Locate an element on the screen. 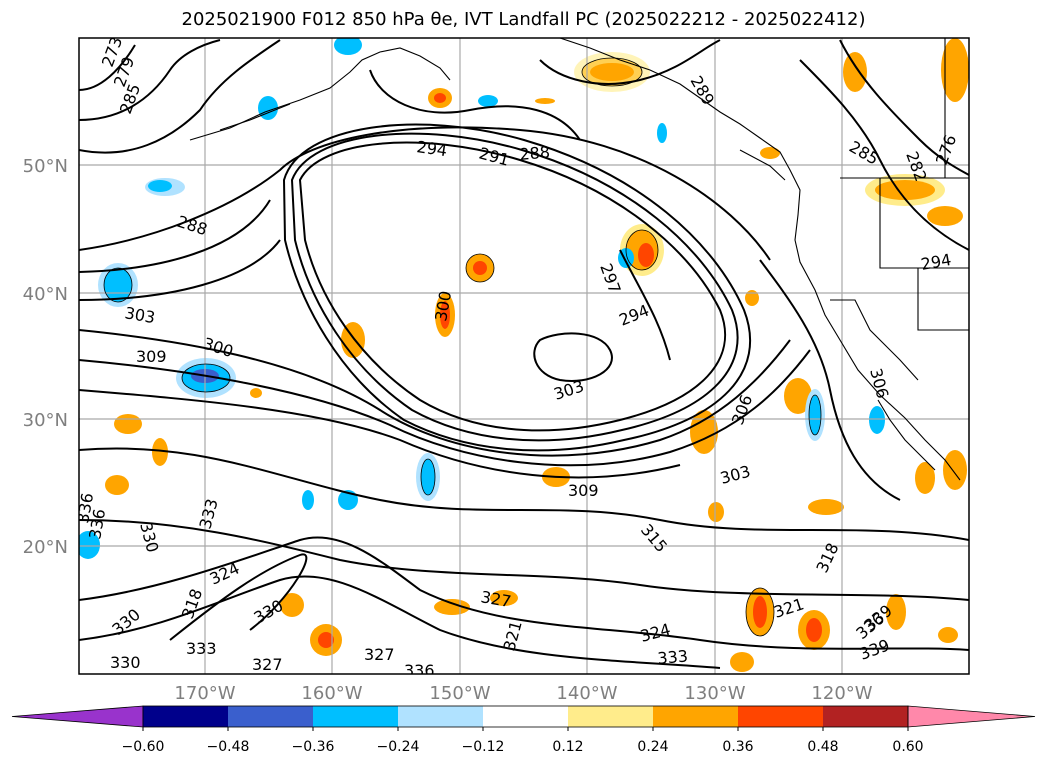 The image size is (1047, 767). colorbar-tick-label: 0.24 is located at coordinates (652, 747).